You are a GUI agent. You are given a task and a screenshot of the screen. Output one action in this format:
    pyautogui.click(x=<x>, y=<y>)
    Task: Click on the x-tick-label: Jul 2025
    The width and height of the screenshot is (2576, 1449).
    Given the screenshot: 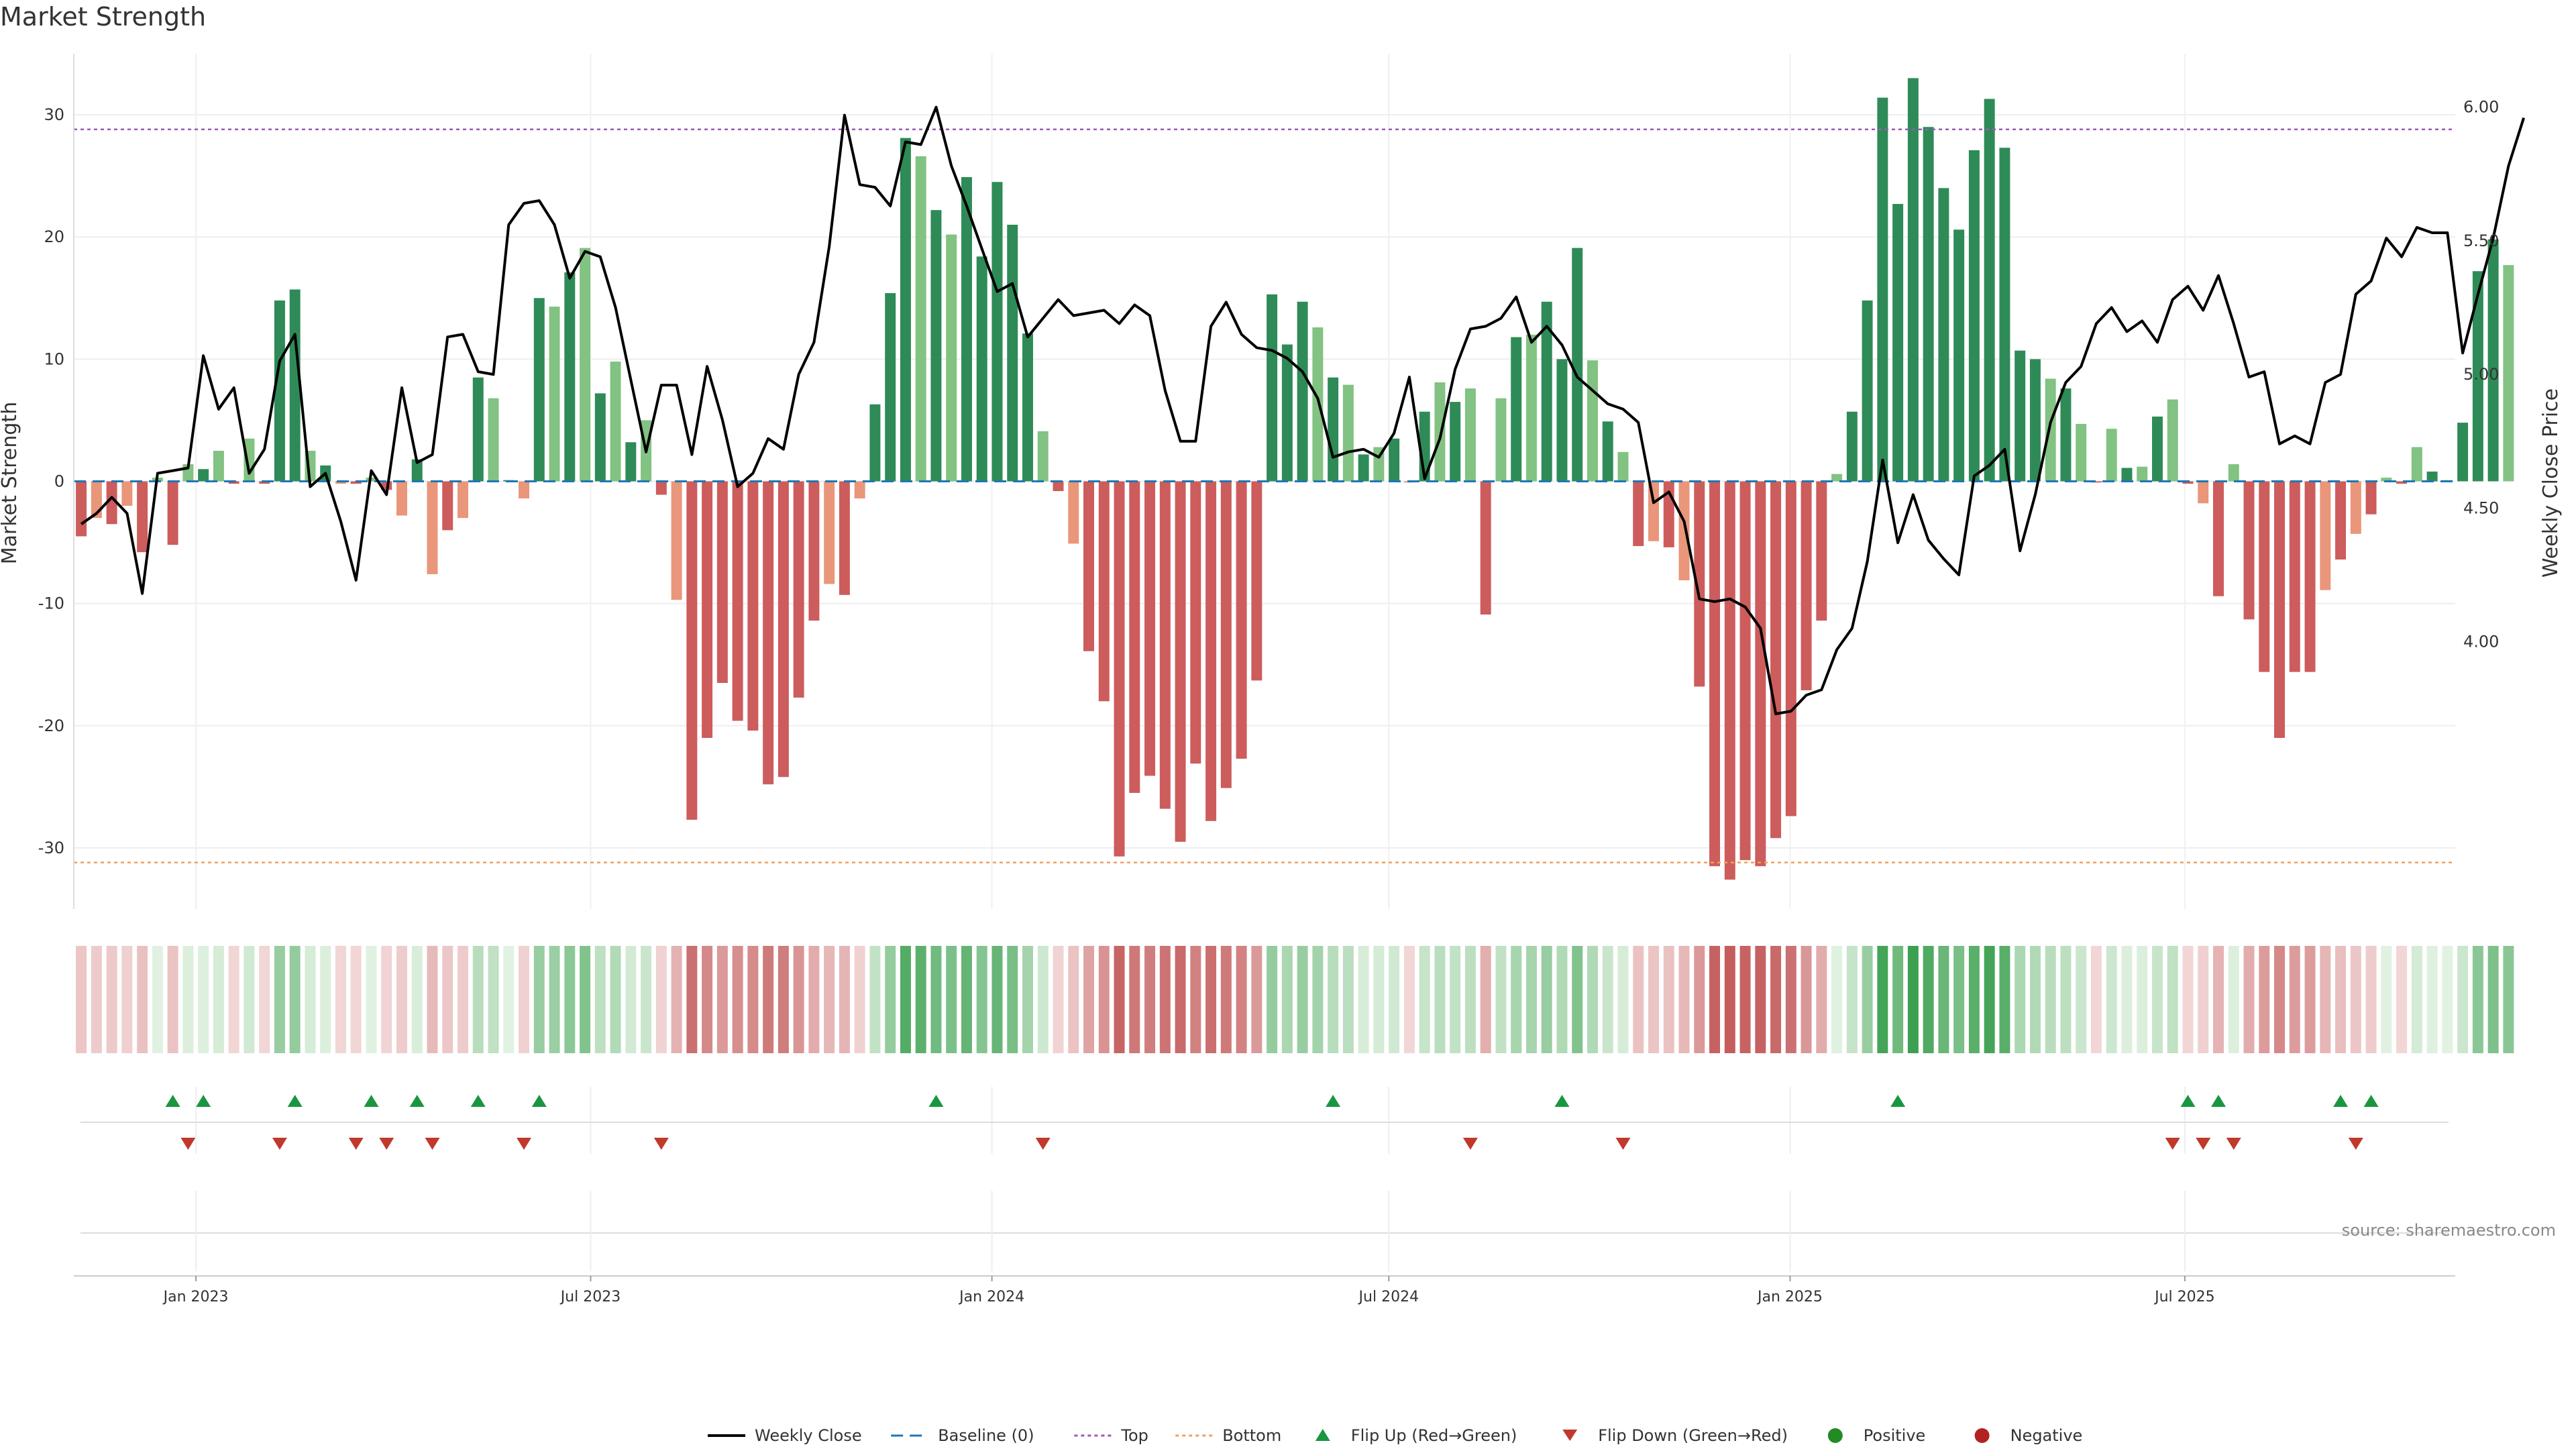 What is the action you would take?
    pyautogui.click(x=2184, y=1297)
    